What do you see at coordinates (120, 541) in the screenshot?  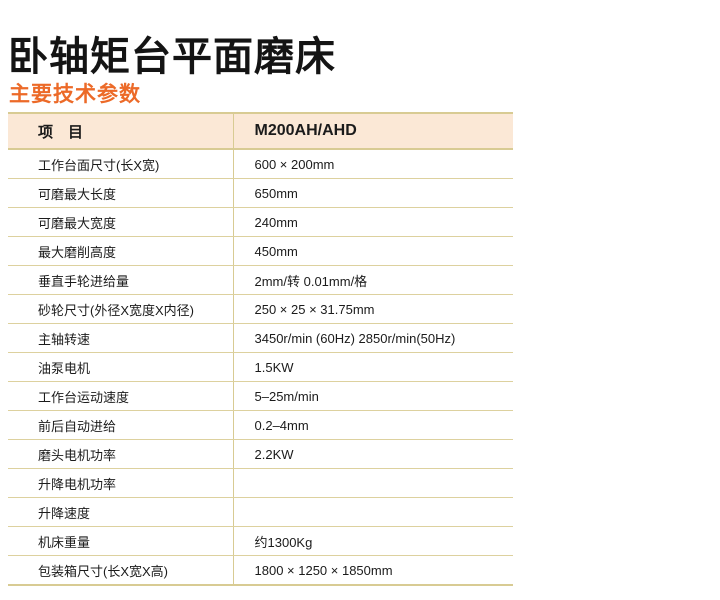 I see `parameter-name-cell: 机床重量` at bounding box center [120, 541].